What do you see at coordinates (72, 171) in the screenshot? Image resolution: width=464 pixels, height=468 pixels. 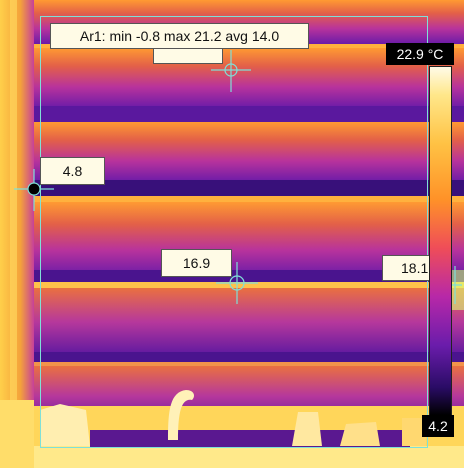 I see `spot-label: 4.8` at bounding box center [72, 171].